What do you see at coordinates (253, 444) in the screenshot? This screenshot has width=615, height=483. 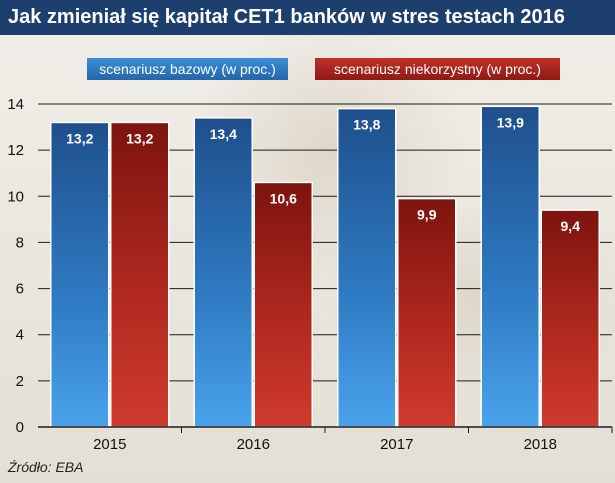 I see `x-tick-label: 2016` at bounding box center [253, 444].